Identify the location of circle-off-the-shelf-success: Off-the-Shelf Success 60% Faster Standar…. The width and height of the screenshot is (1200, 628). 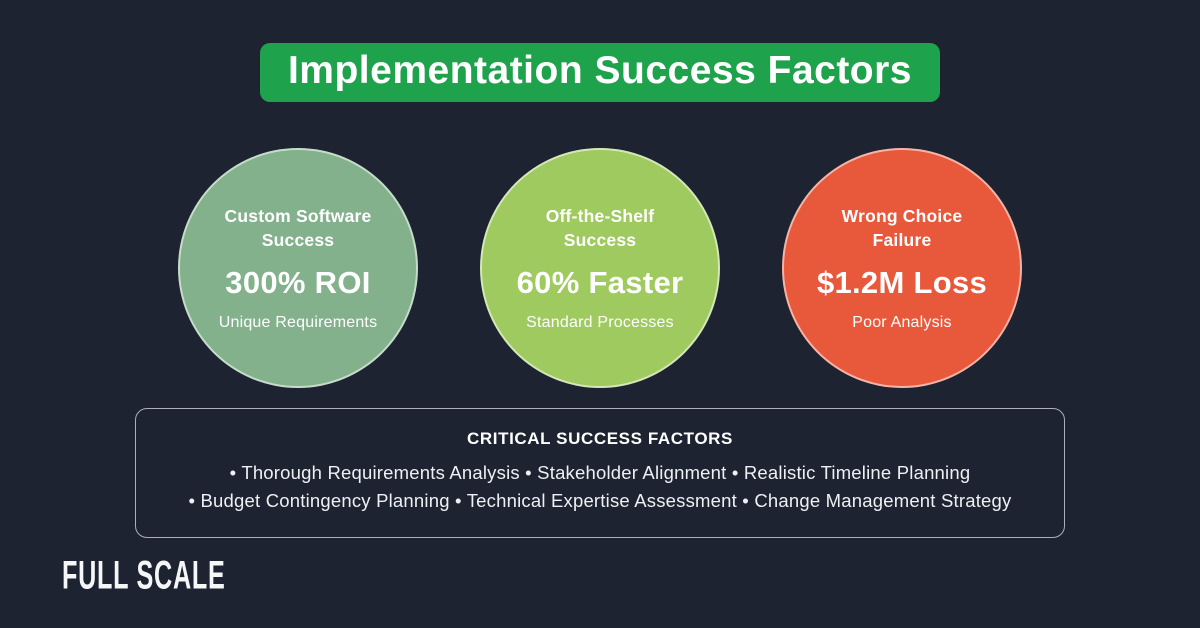
(600, 268).